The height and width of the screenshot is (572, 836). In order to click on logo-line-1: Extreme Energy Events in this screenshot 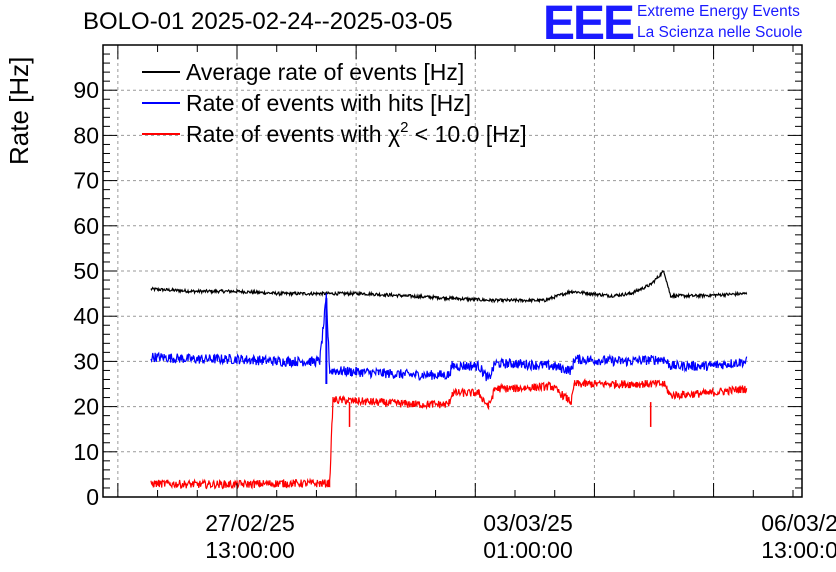, I will do `click(718, 11)`.